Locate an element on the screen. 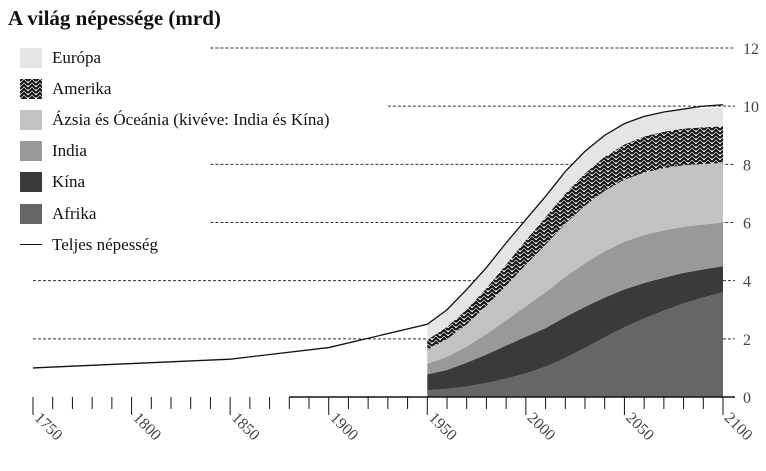  legend-item-teljes-nepesseg: Teljes népesség is located at coordinates (175, 244).